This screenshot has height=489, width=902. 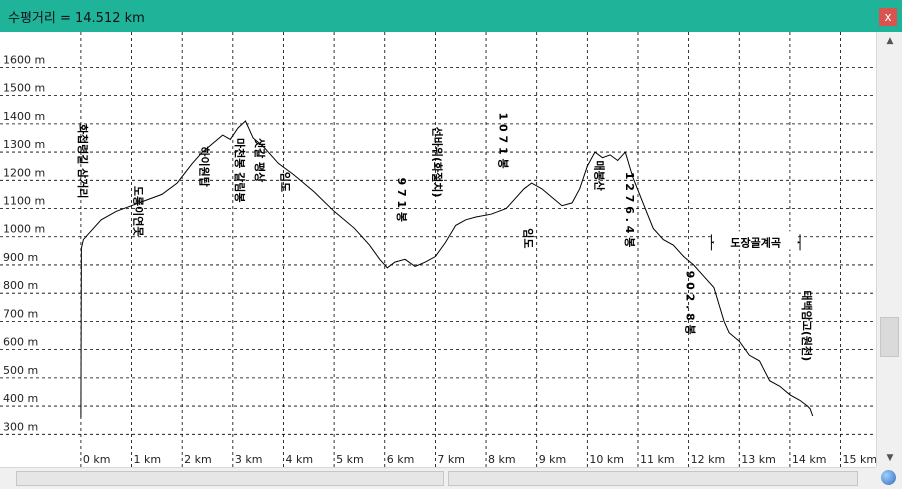 I want to click on vertical-scrollbar: ▲ ▼, so click(x=889, y=249).